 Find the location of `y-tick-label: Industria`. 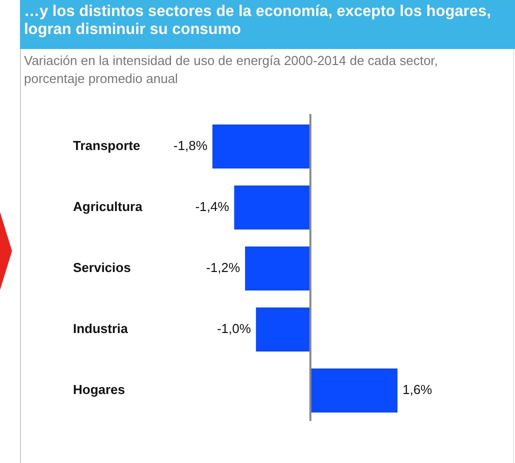

y-tick-label: Industria is located at coordinates (101, 328).